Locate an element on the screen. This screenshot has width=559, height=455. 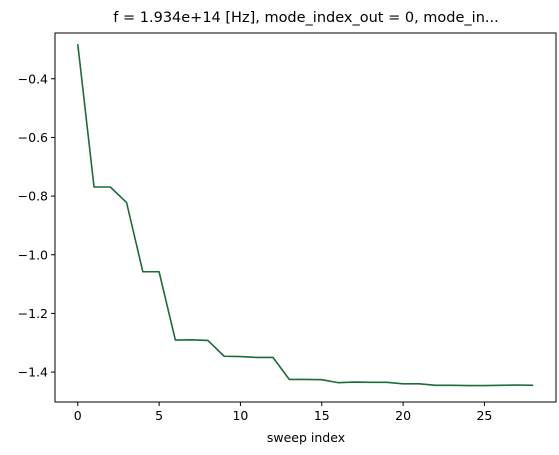
x-tick-label: 25 is located at coordinates (484, 415).